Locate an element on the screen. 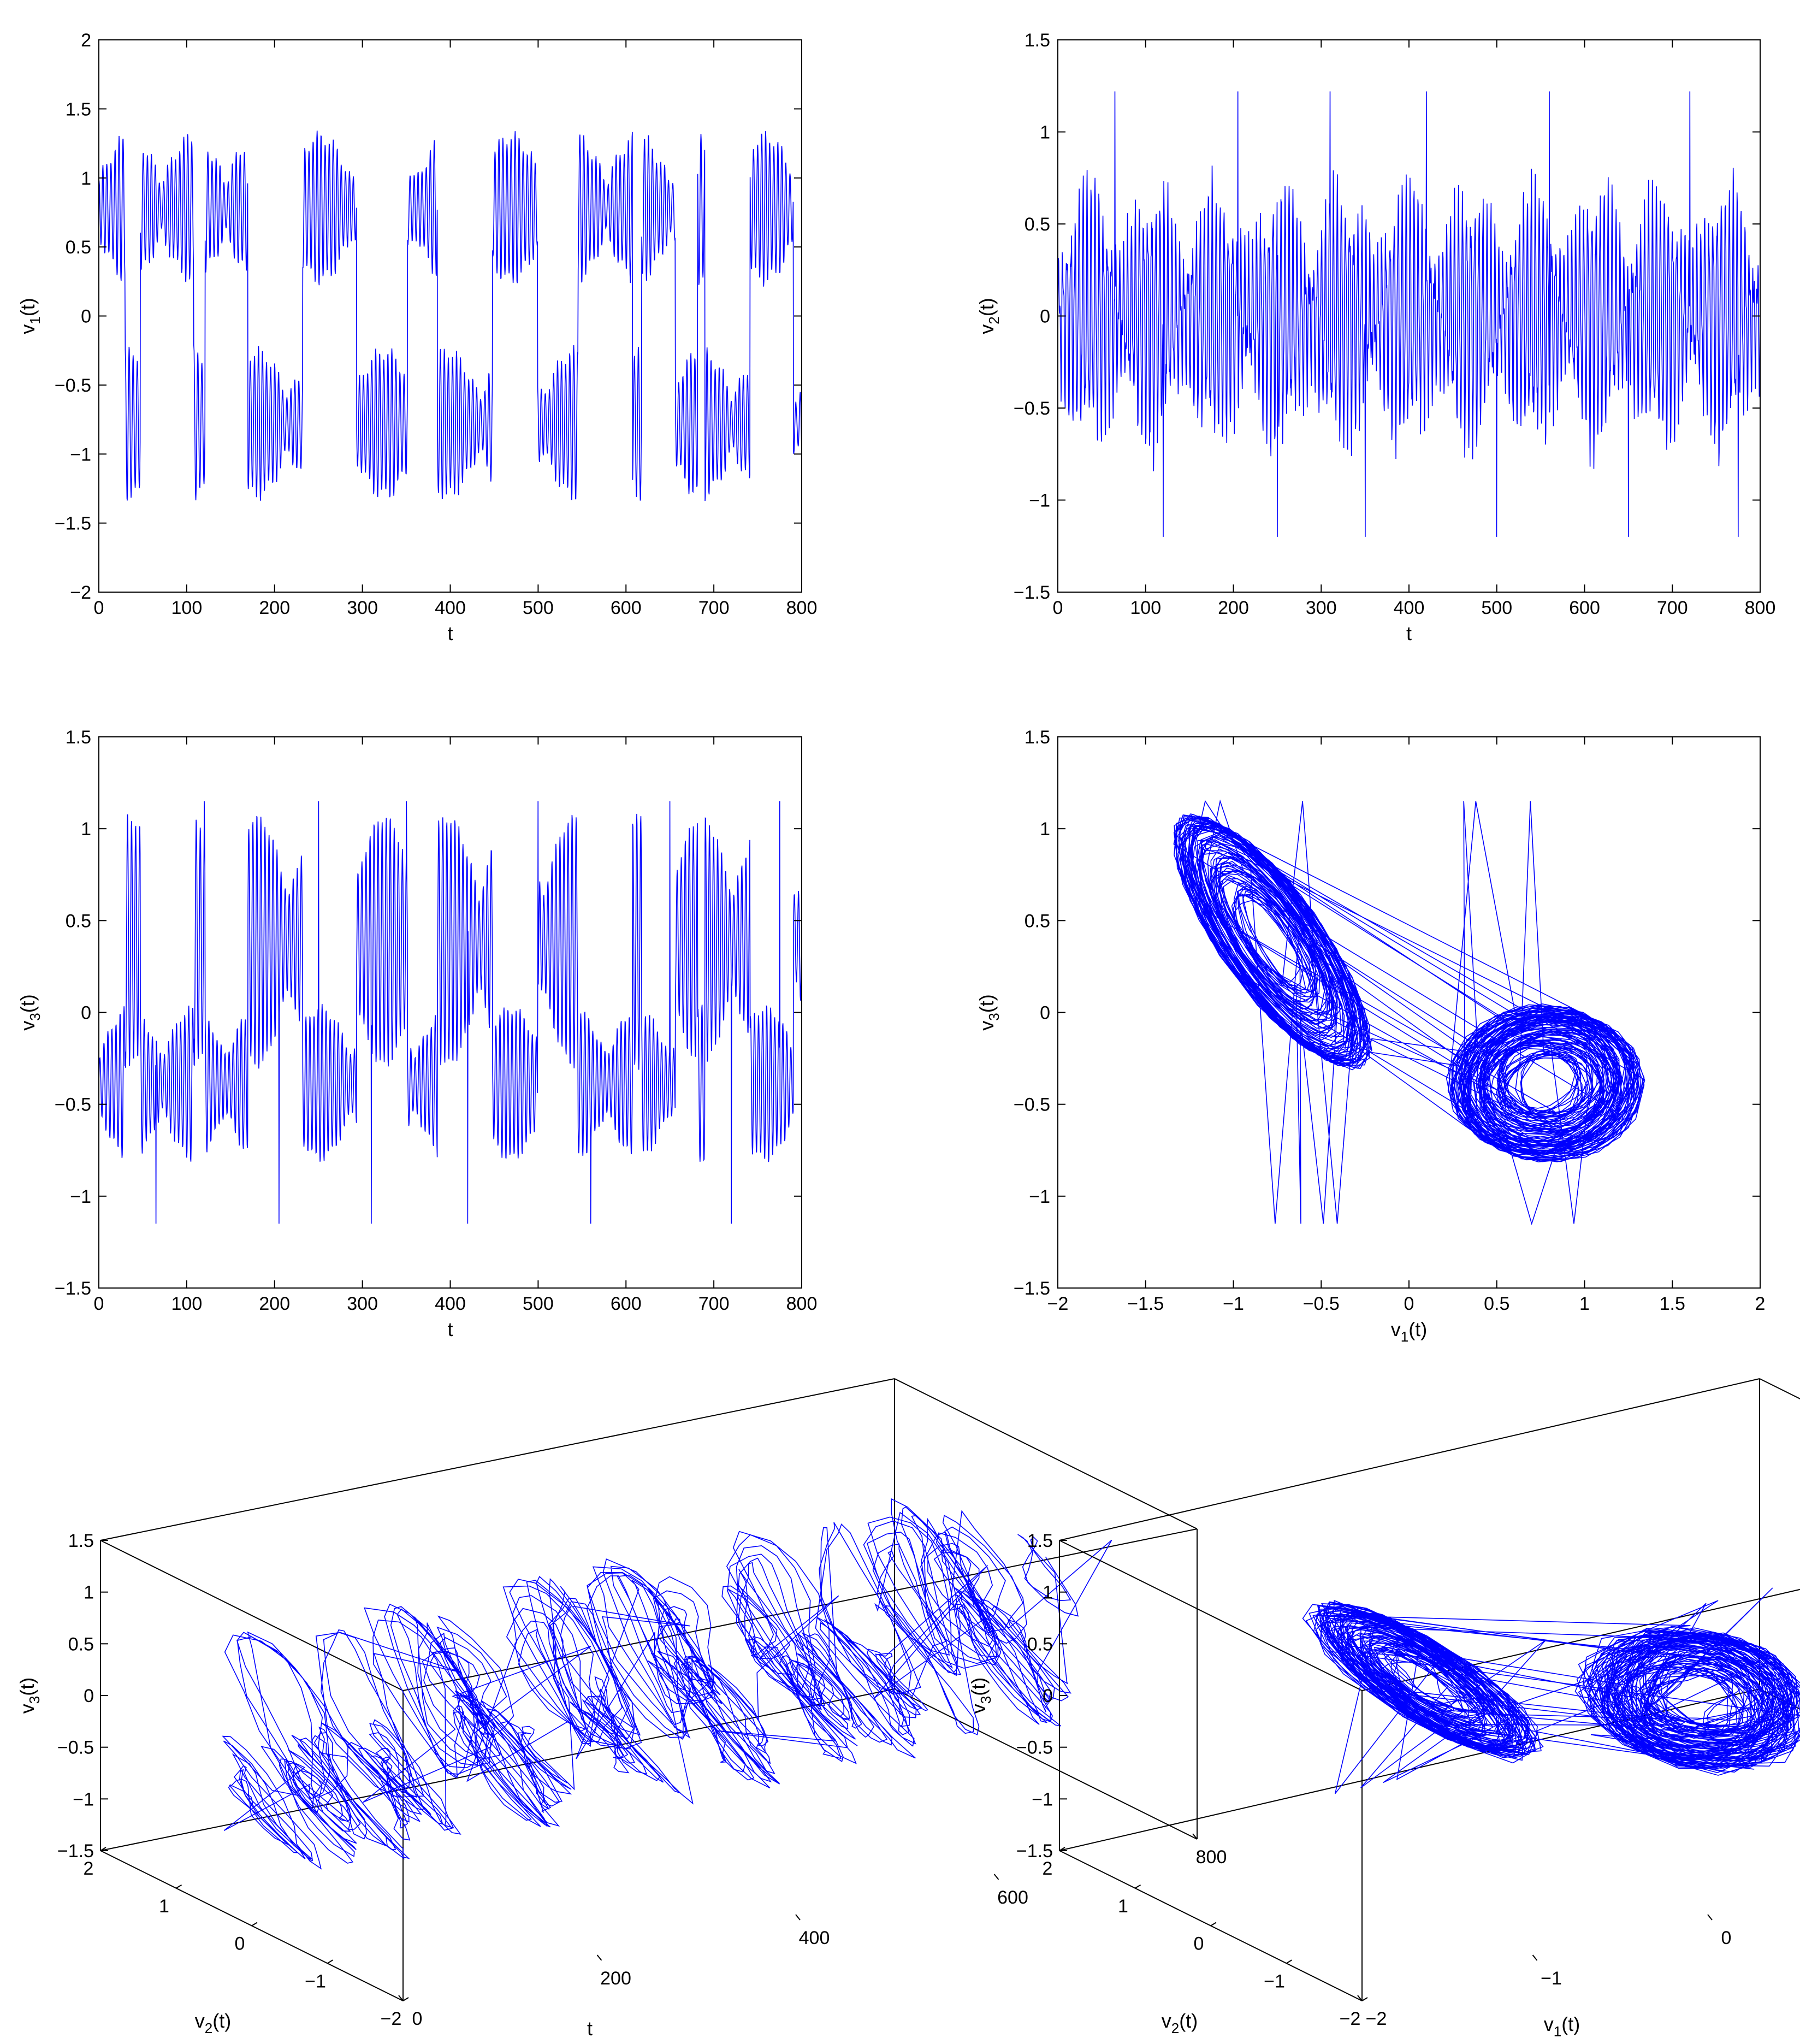 The image size is (1800, 2044). p6-ytick-label: 0 is located at coordinates (1199, 1944).